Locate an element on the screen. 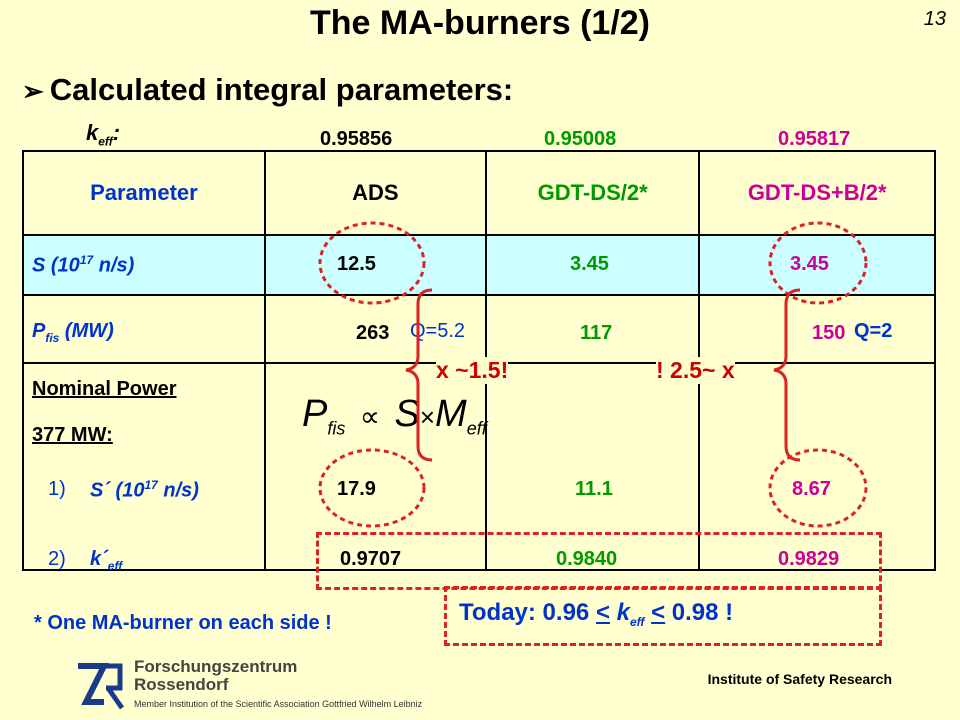 This screenshot has width=960, height=720. row-p-gdtb: 150 is located at coordinates (829, 333).